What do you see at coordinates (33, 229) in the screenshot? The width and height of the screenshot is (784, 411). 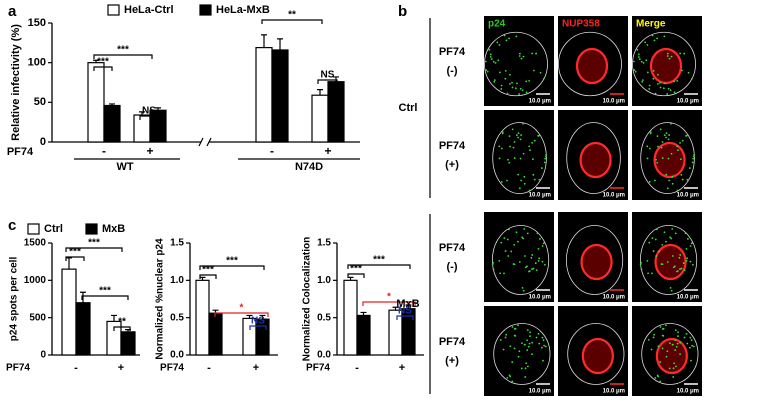 I see `legend-swatch` at bounding box center [33, 229].